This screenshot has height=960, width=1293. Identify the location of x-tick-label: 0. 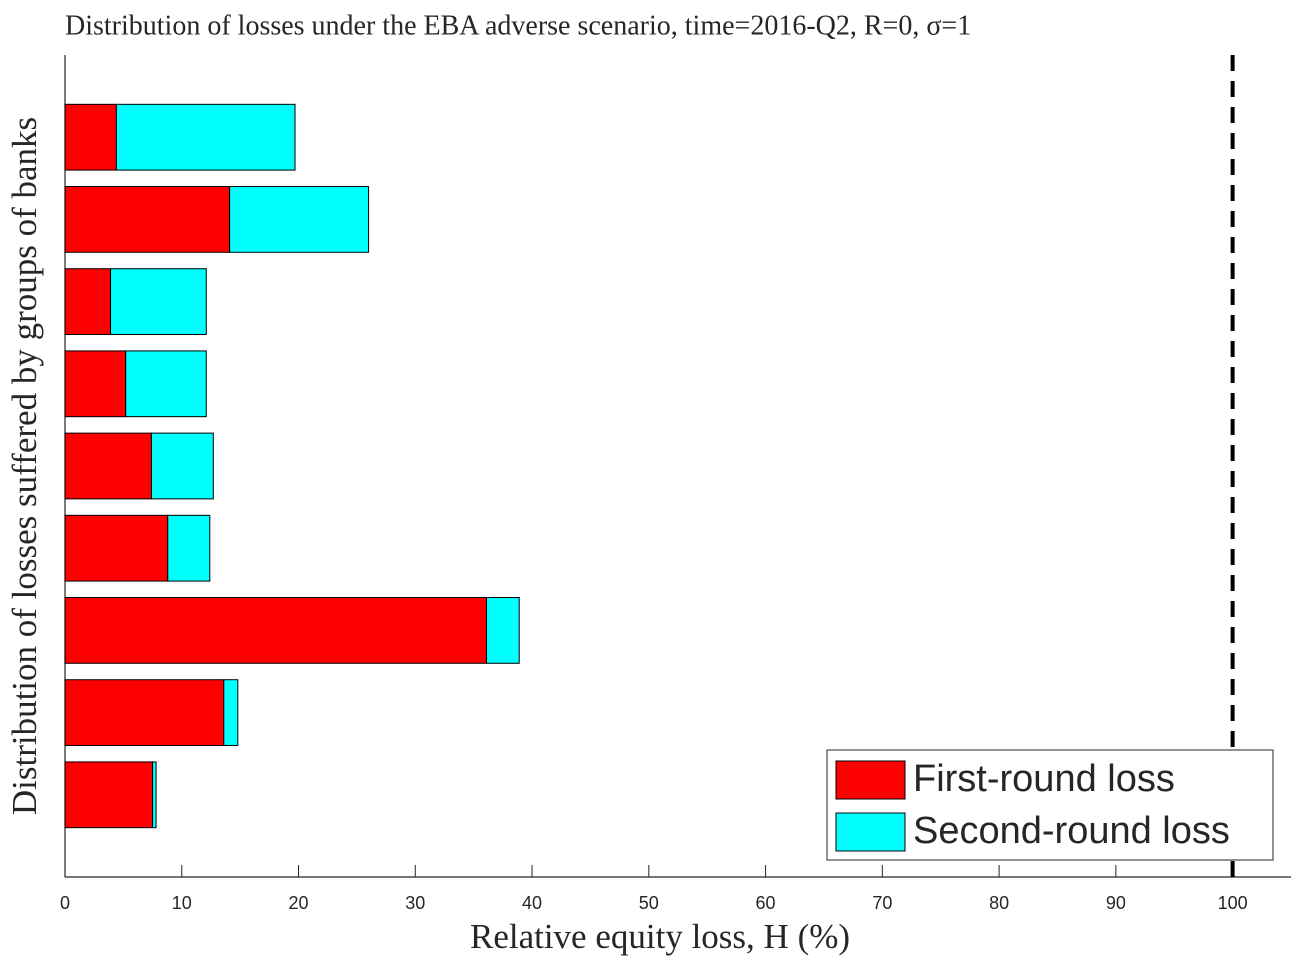
(65, 903).